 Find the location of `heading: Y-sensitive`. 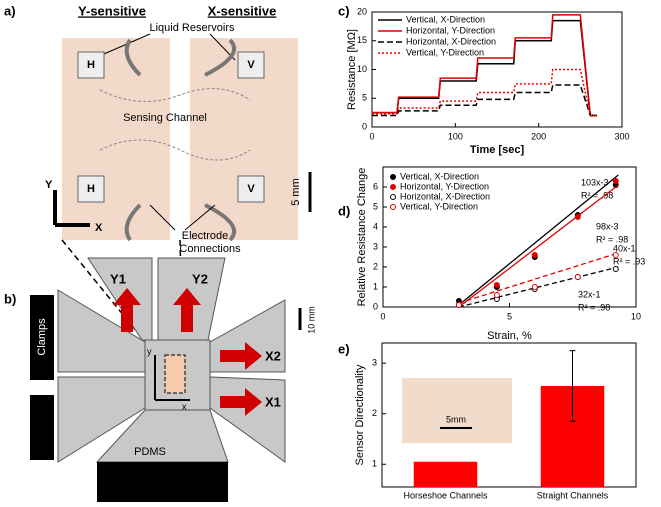

heading: Y-sensitive is located at coordinates (112, 10).